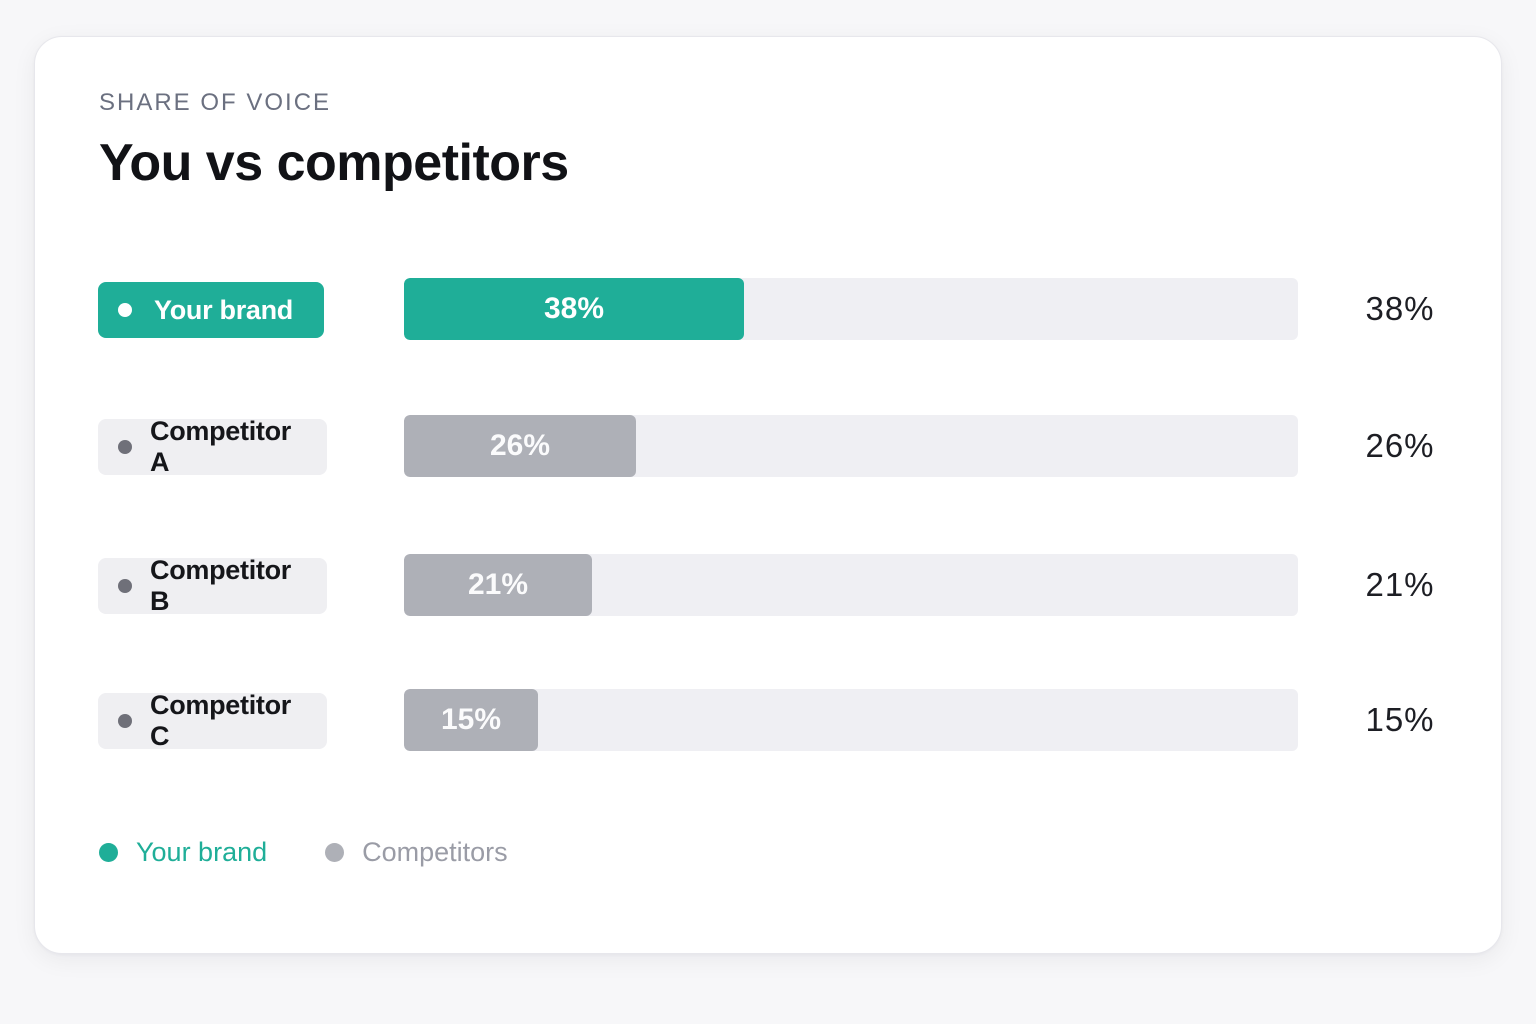 The image size is (1536, 1024). I want to click on legend-dot-competitor-icon, so click(335, 852).